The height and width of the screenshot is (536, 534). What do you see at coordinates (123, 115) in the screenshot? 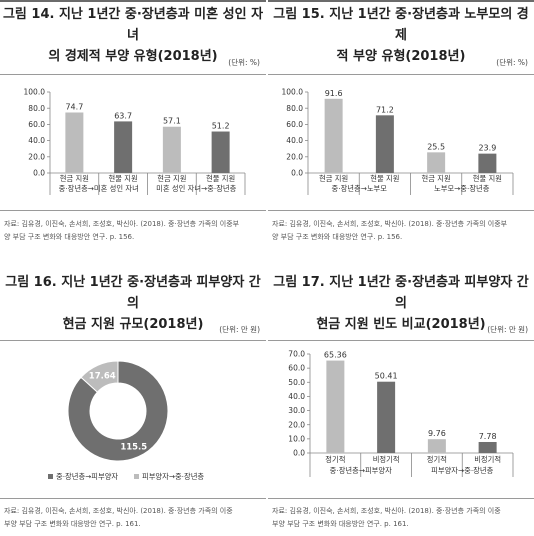
I see `bar-value-label: 63.7` at bounding box center [123, 115].